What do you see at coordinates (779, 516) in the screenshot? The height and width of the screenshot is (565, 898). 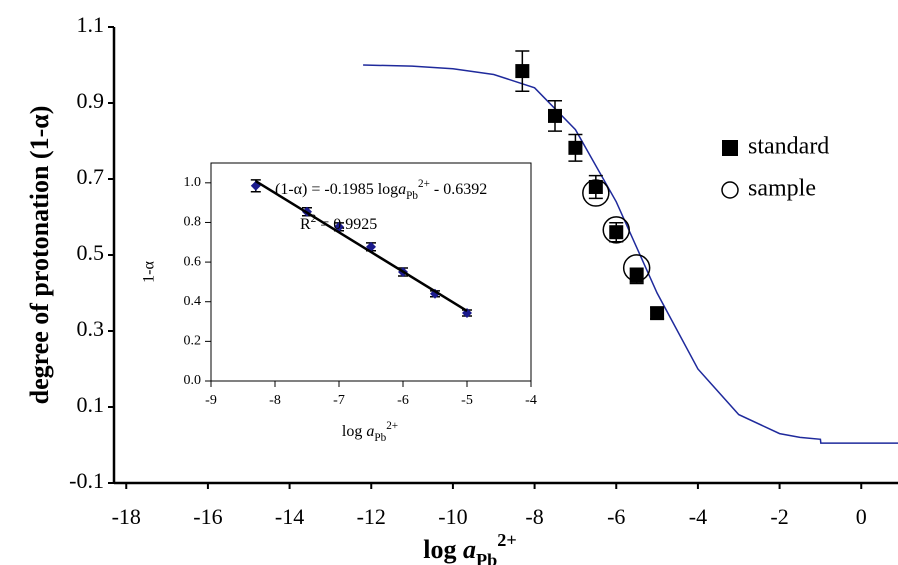 I see `x-tick-label: -2` at bounding box center [779, 516].